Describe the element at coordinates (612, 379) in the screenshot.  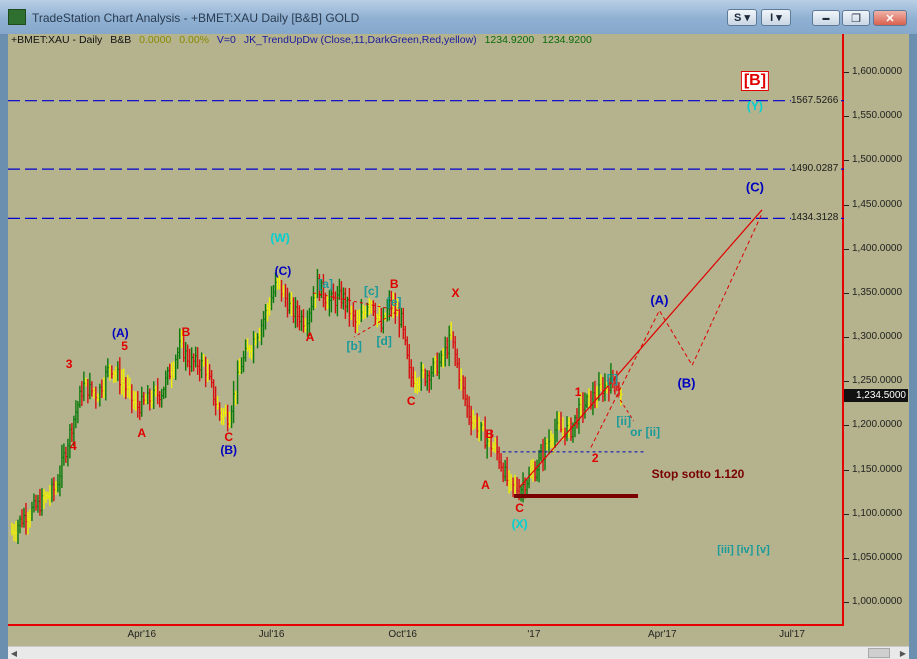
I see `wave-label: [i]` at that location.